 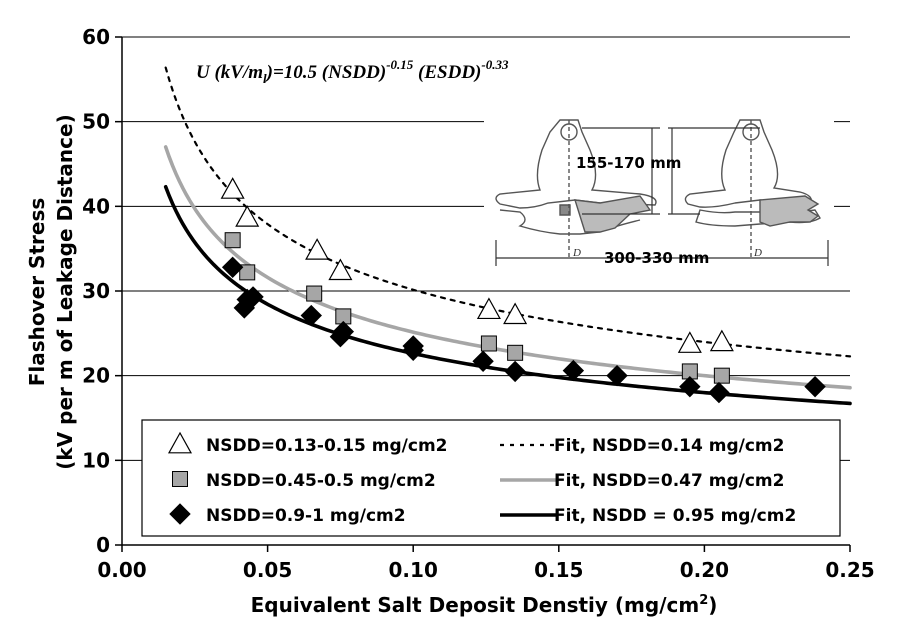 What do you see at coordinates (495, 64) in the screenshot?
I see `equation-exp2: -0.33` at bounding box center [495, 64].